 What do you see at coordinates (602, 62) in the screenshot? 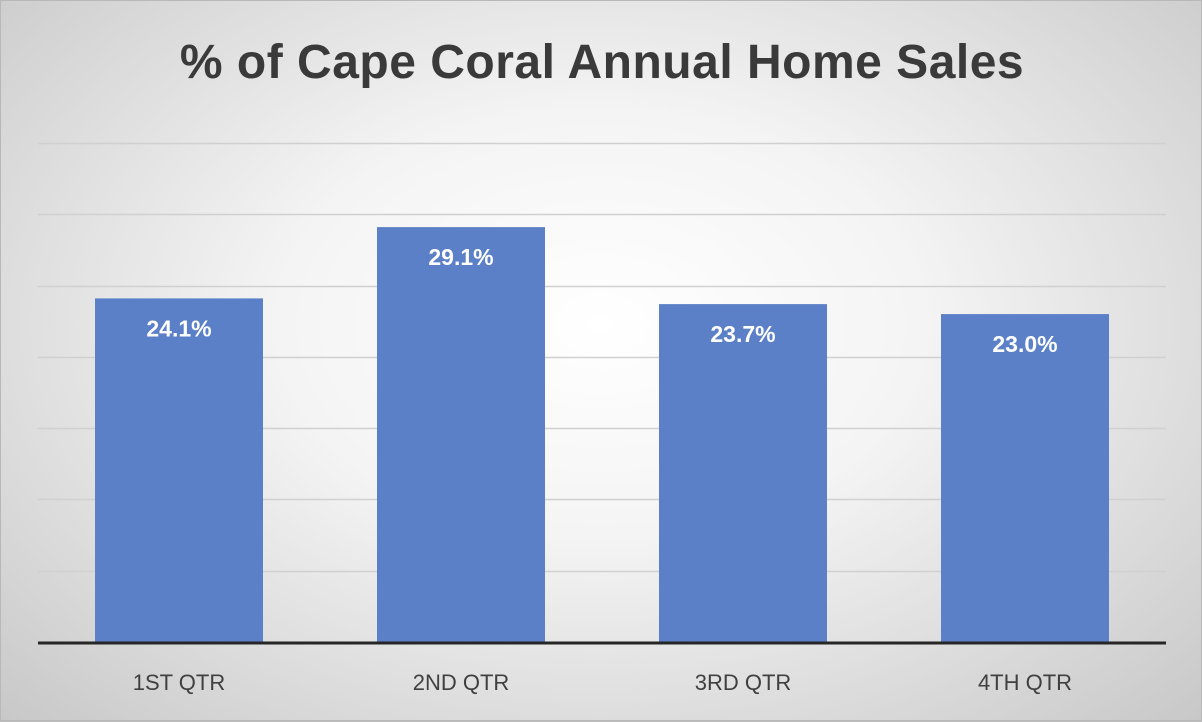
I see `chart-title: % of Cape Coral Annual Home Sales` at bounding box center [602, 62].